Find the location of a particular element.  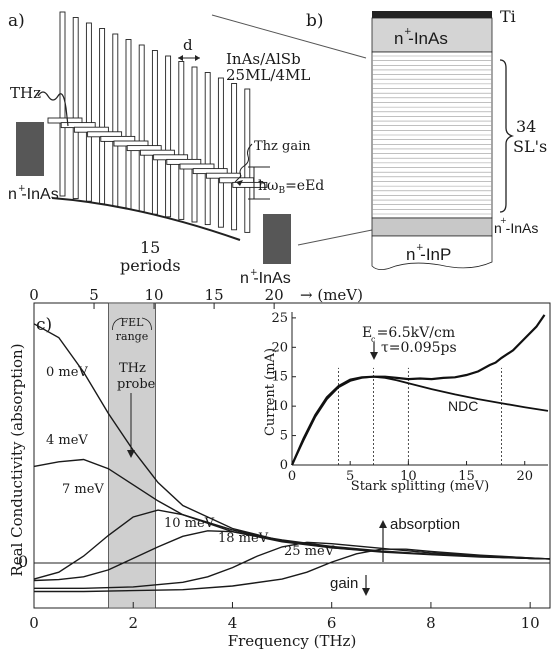

energy-axis-ticks: 0 5 10 15 20 is located at coordinates (156, 297).